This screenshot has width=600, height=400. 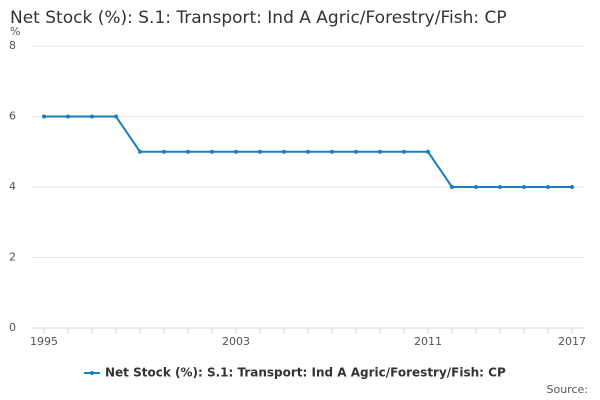 What do you see at coordinates (572, 341) in the screenshot?
I see `x-tick-label: 2017` at bounding box center [572, 341].